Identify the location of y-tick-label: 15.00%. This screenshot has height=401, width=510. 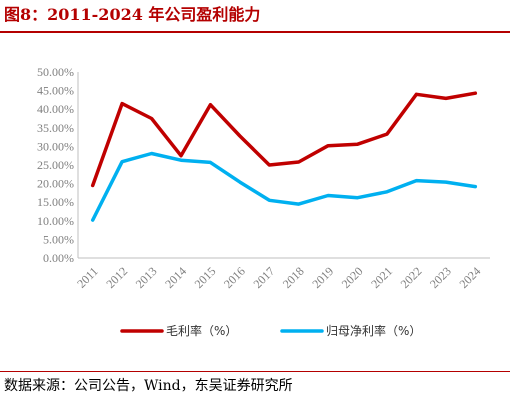
(55, 202).